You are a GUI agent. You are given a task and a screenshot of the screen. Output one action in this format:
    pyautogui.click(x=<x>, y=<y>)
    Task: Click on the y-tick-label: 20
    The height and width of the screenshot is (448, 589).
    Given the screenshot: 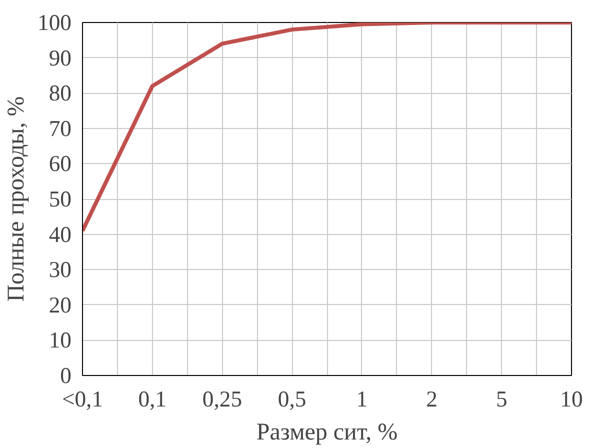 What is the action you would take?
    pyautogui.click(x=60, y=305)
    